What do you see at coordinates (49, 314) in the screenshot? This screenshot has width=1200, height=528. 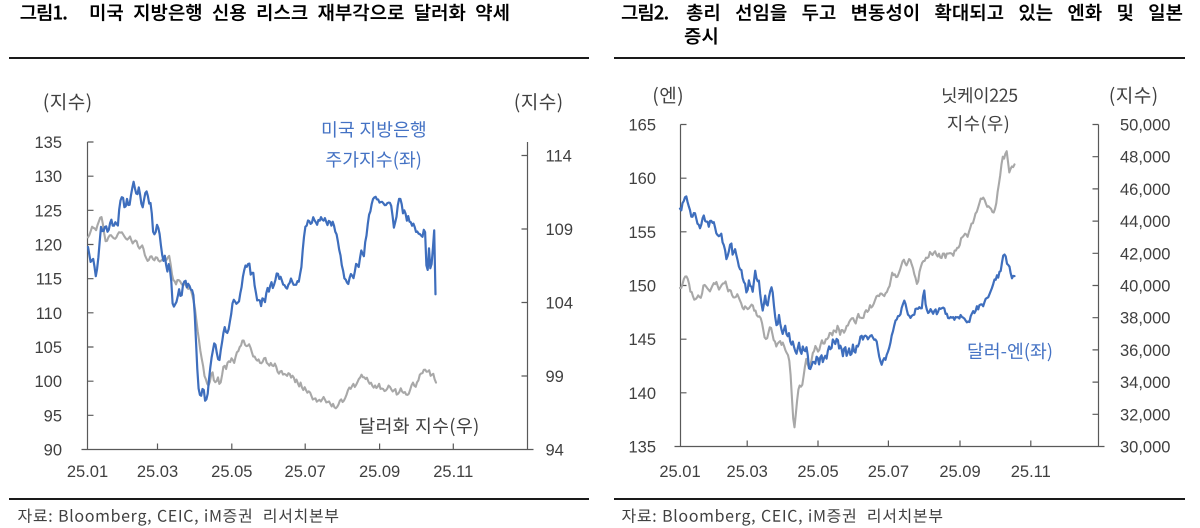 I see `svg-text: 110` at bounding box center [49, 314].